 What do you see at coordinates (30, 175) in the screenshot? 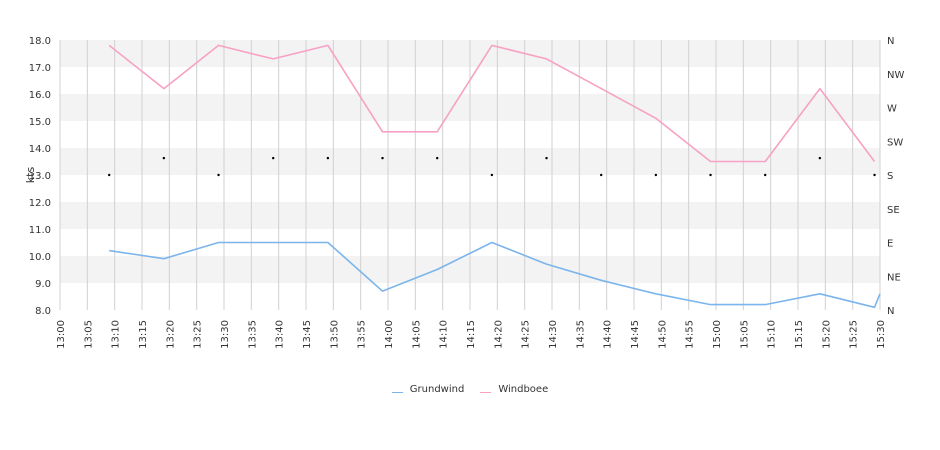
I see `y-axis-title: kts` at bounding box center [30, 175].